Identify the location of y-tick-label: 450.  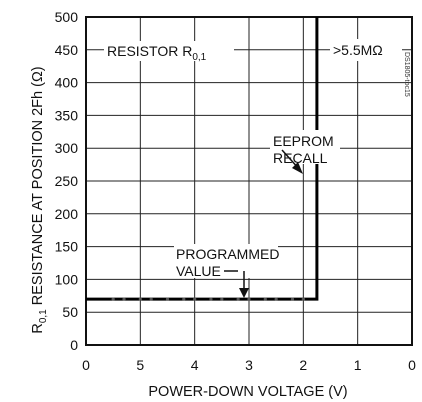
(67, 50).